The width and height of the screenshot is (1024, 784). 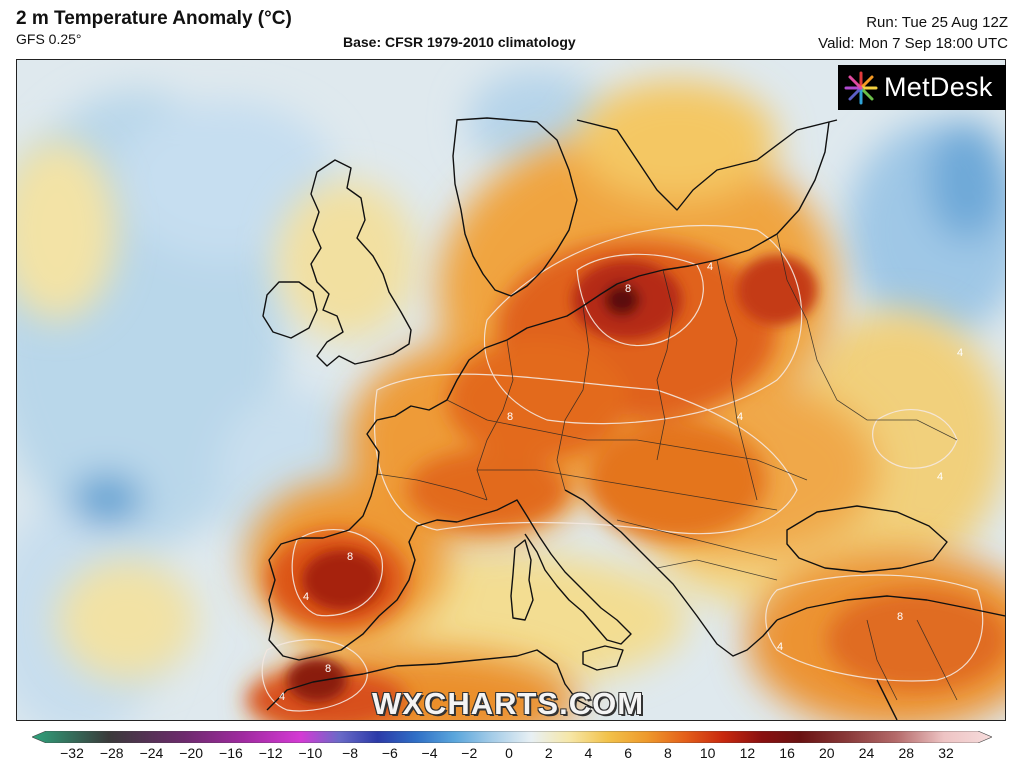 What do you see at coordinates (350, 753) in the screenshot?
I see `legend-tick-label: −8` at bounding box center [350, 753].